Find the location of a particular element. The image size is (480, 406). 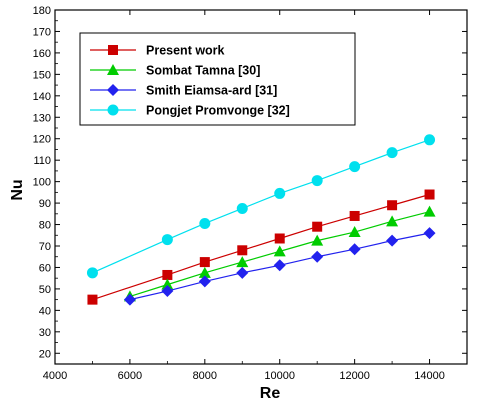

x-tick-label: 10000 is located at coordinates (279, 376).